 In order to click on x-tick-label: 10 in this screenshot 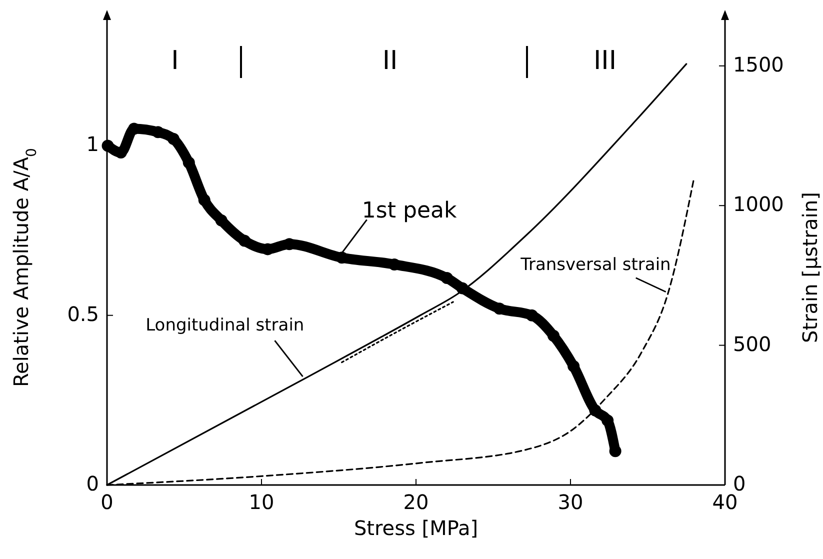, I will do `click(261, 502)`.